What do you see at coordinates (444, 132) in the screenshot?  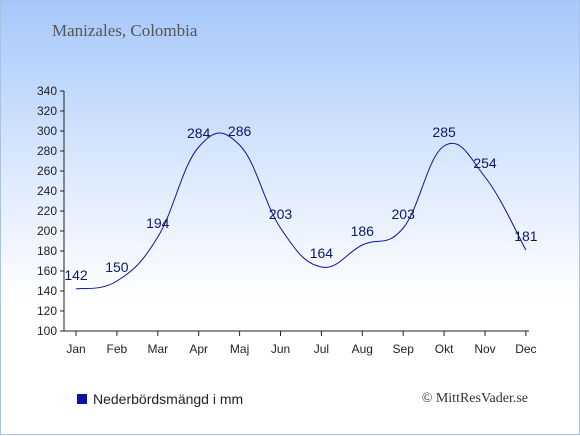 I see `data-label: 285` at bounding box center [444, 132].